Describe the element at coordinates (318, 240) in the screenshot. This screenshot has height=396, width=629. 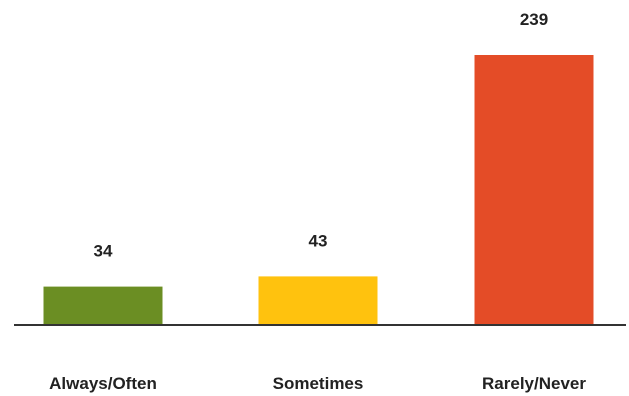
I see `value-label: 43` at that location.